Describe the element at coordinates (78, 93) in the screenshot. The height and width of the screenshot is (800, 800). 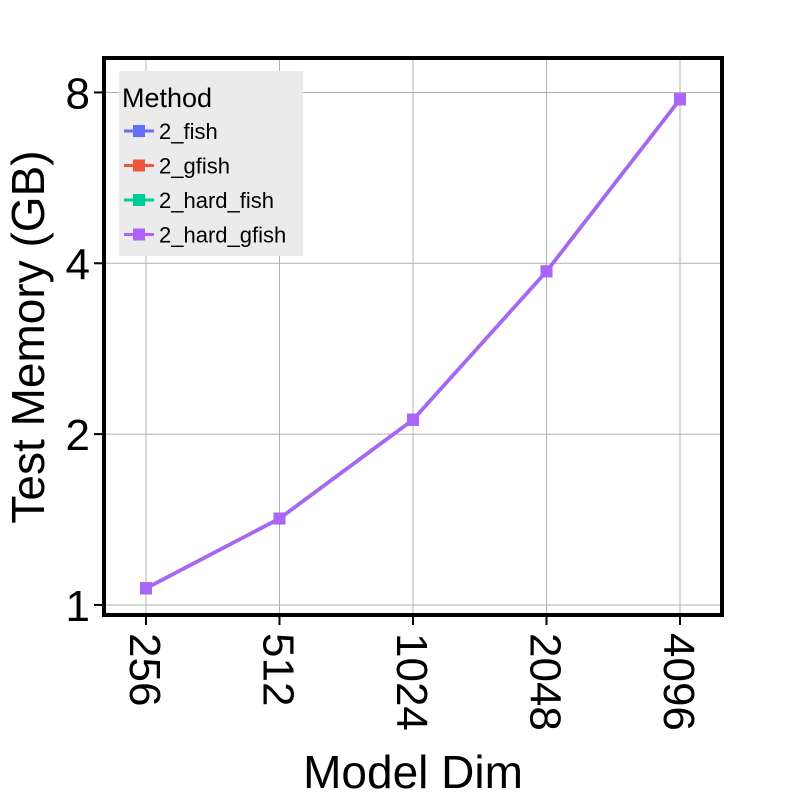
I see `y-tick-label: 8` at that location.